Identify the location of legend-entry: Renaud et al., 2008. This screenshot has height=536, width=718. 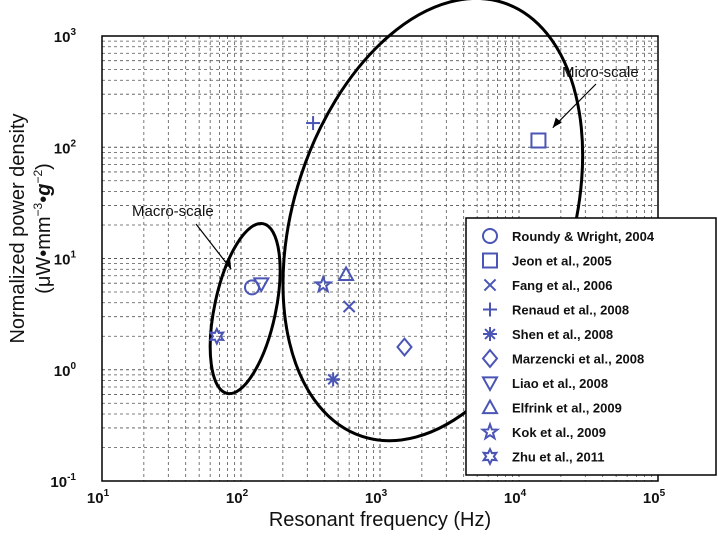
(570, 310).